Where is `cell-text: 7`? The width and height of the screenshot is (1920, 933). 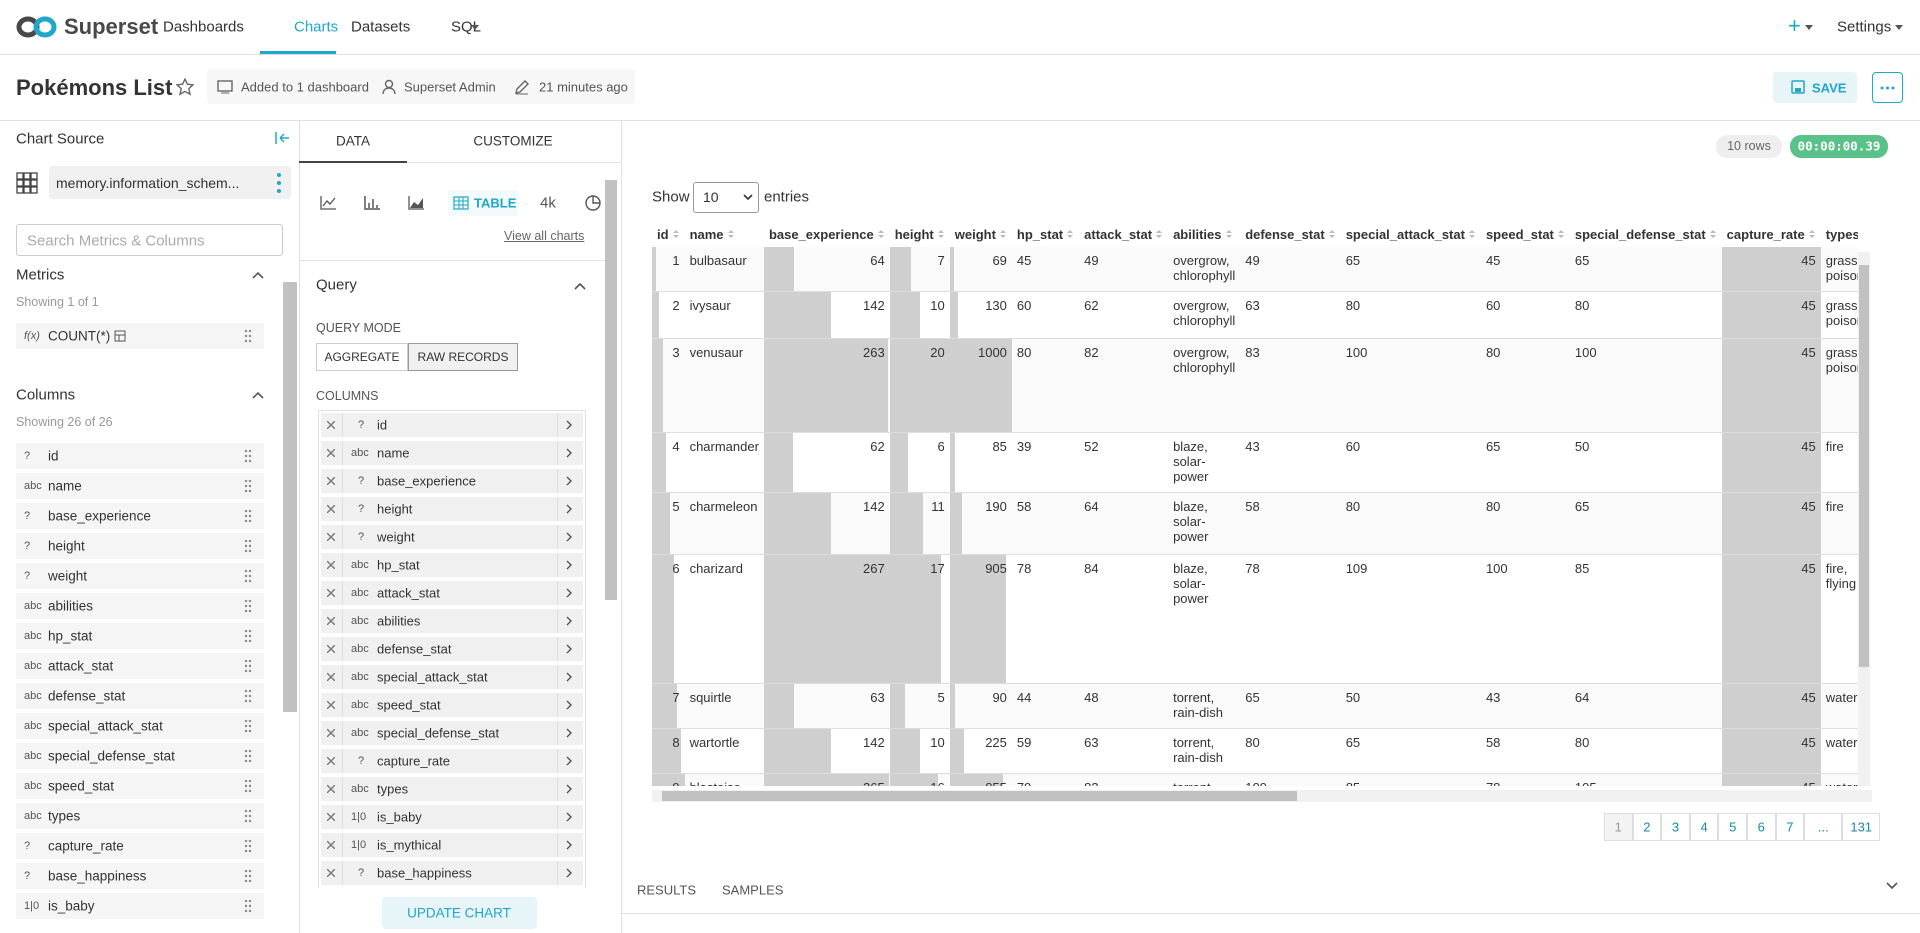 cell-text: 7 is located at coordinates (676, 697).